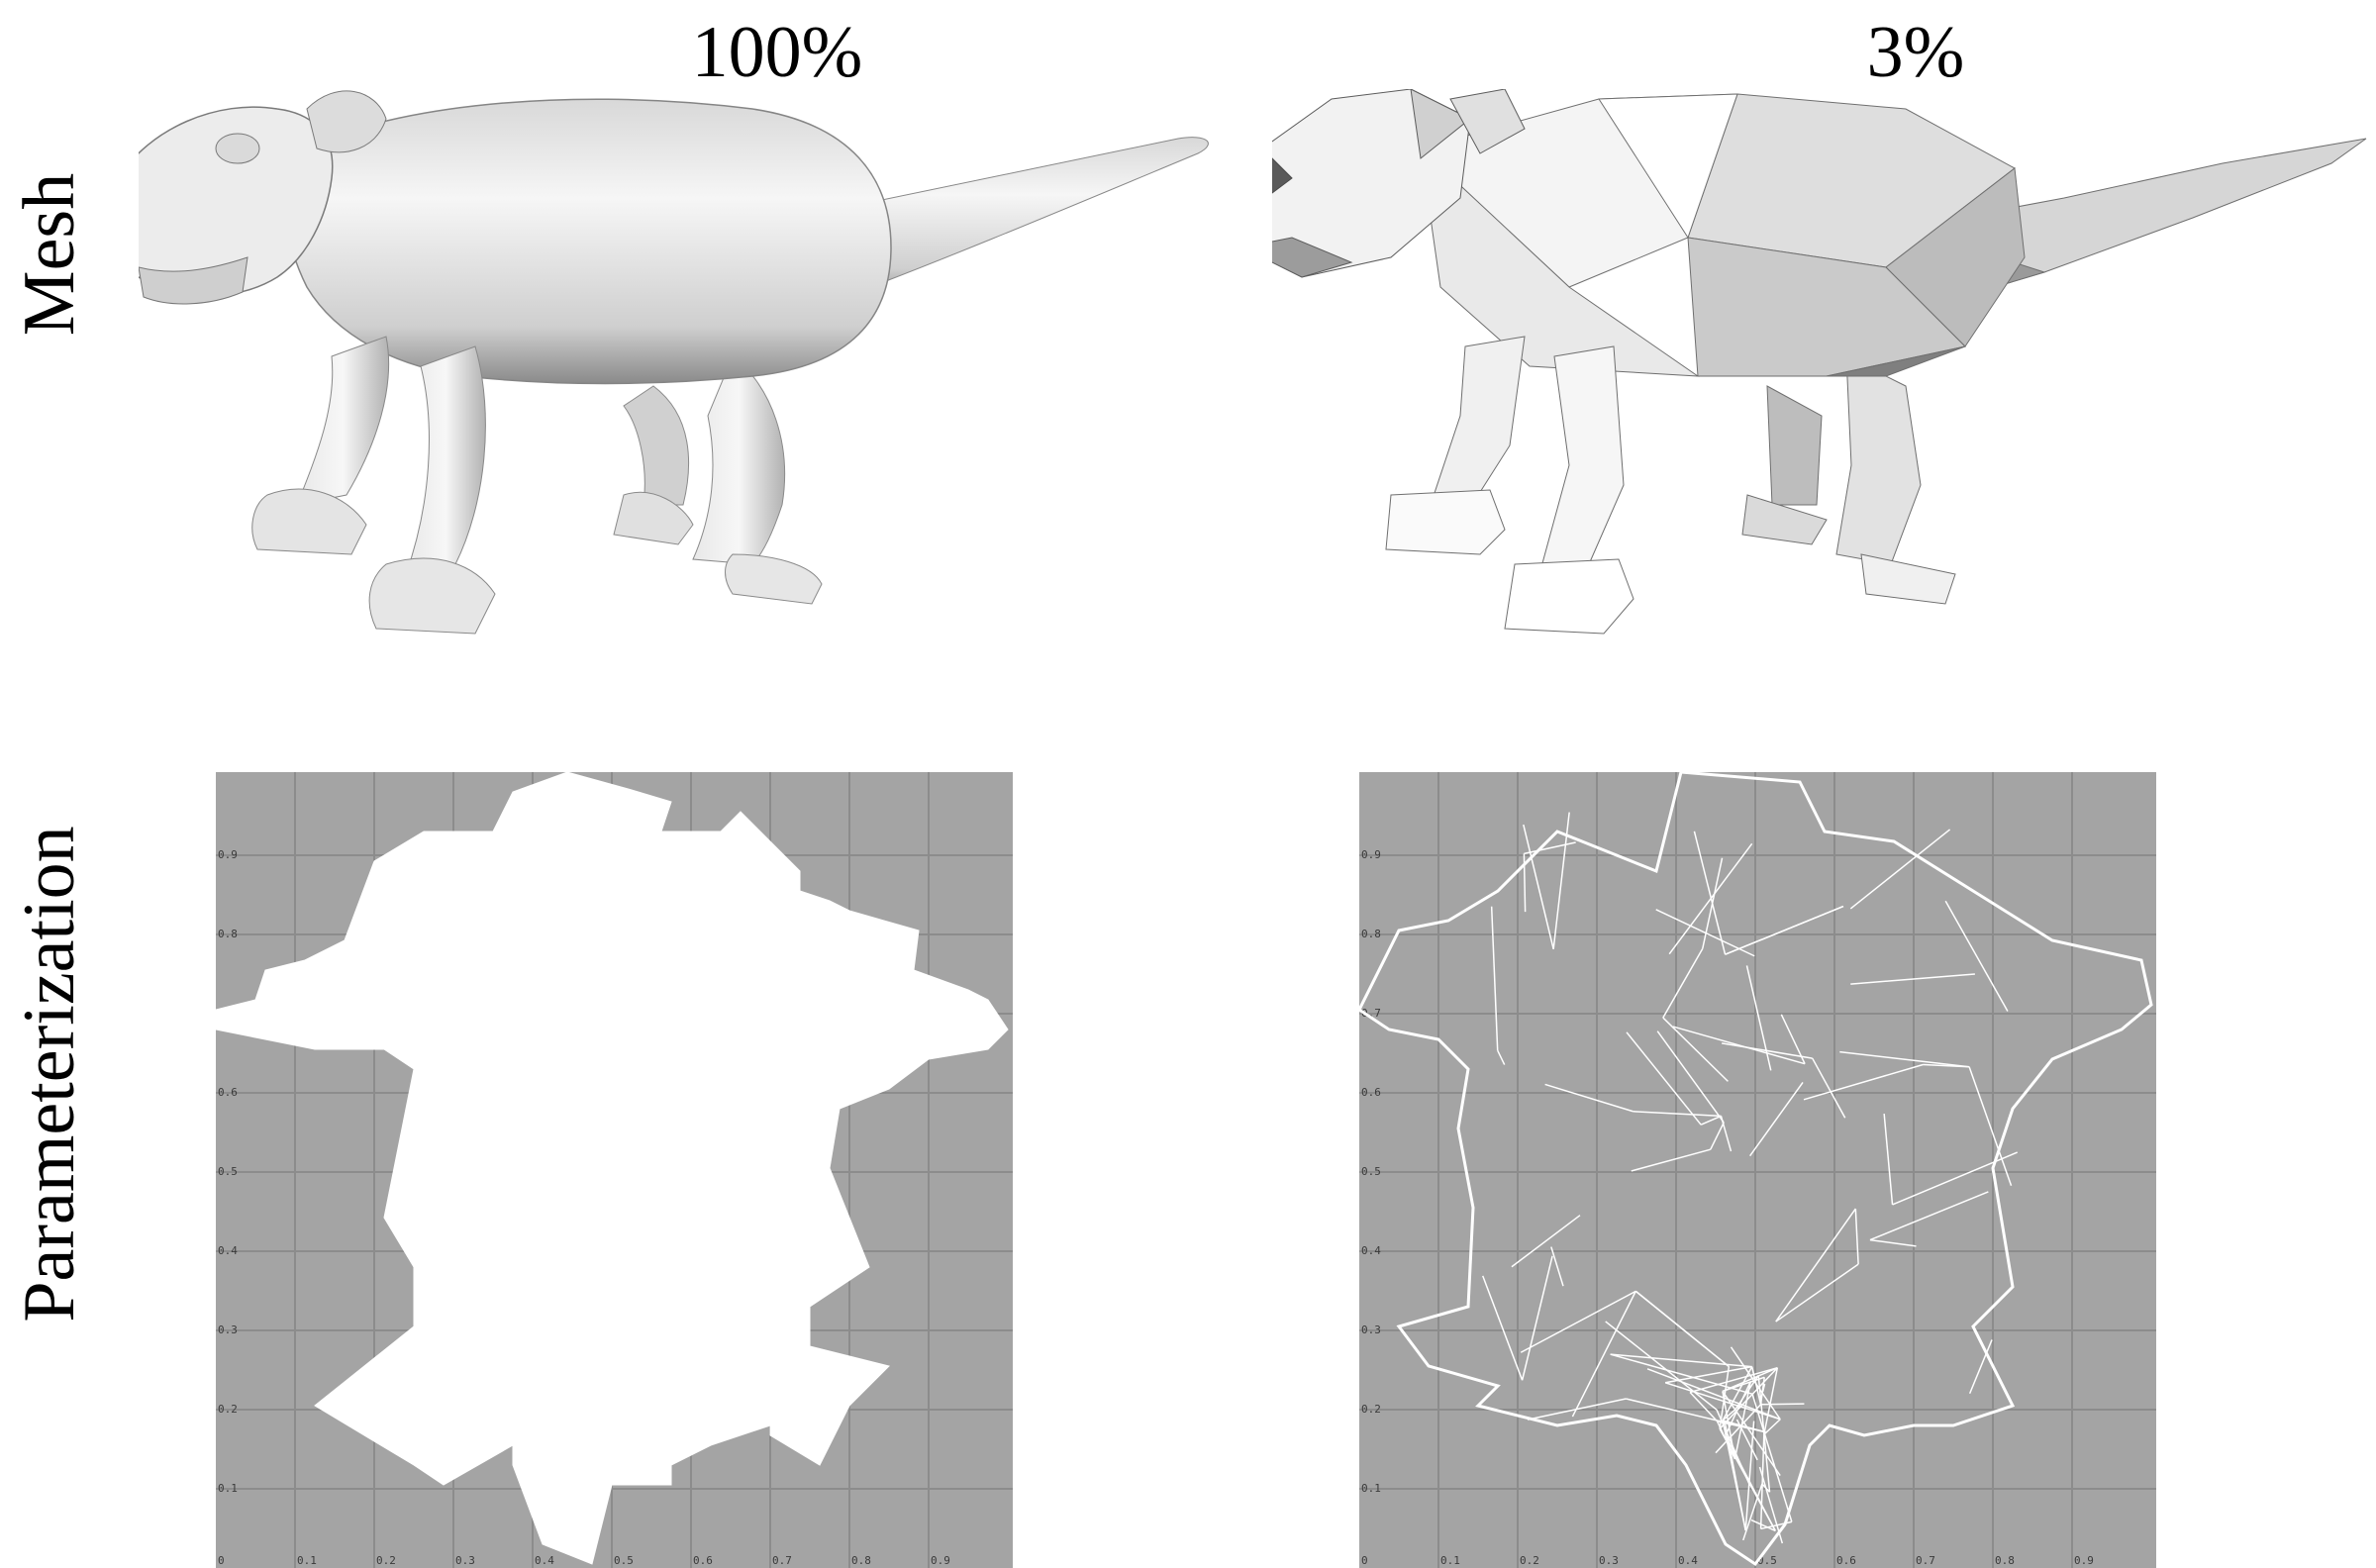 The height and width of the screenshot is (1568, 2376). I want to click on row-label-parameterization: Parameterization, so click(49, 1074).